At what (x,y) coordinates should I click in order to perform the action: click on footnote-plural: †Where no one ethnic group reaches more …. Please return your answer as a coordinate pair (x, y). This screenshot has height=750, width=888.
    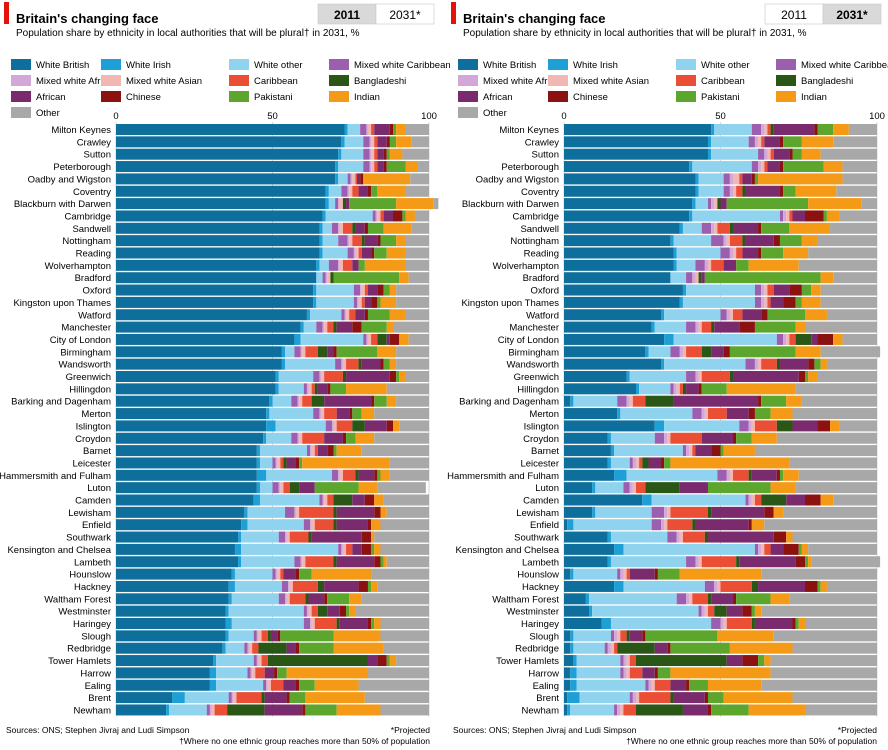
    Looking at the image, I should click on (304, 741).